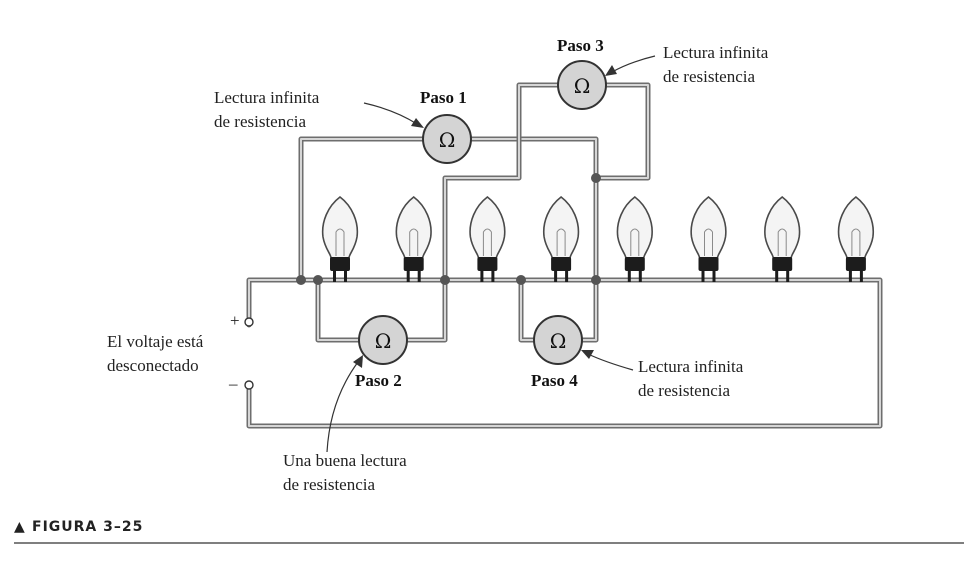 The image size is (978, 563). Describe the element at coordinates (249, 322) in the screenshot. I see `positive-terminal-icon` at that location.